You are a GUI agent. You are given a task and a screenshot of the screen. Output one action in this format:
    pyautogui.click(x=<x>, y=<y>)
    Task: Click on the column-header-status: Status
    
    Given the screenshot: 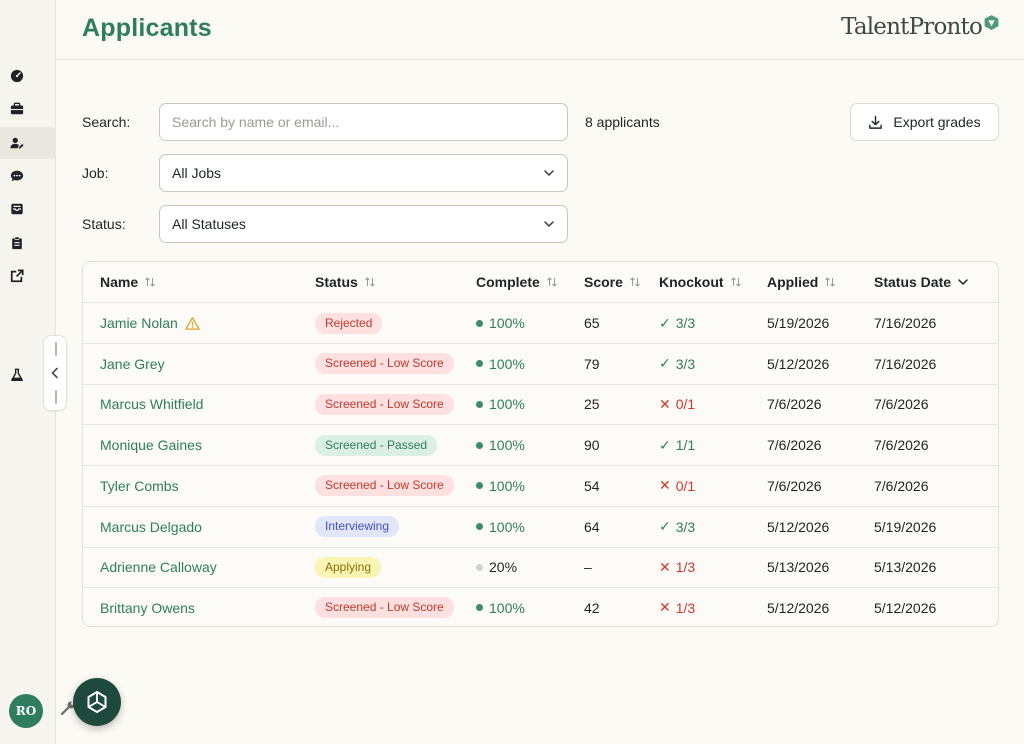 What is the action you would take?
    pyautogui.click(x=345, y=282)
    